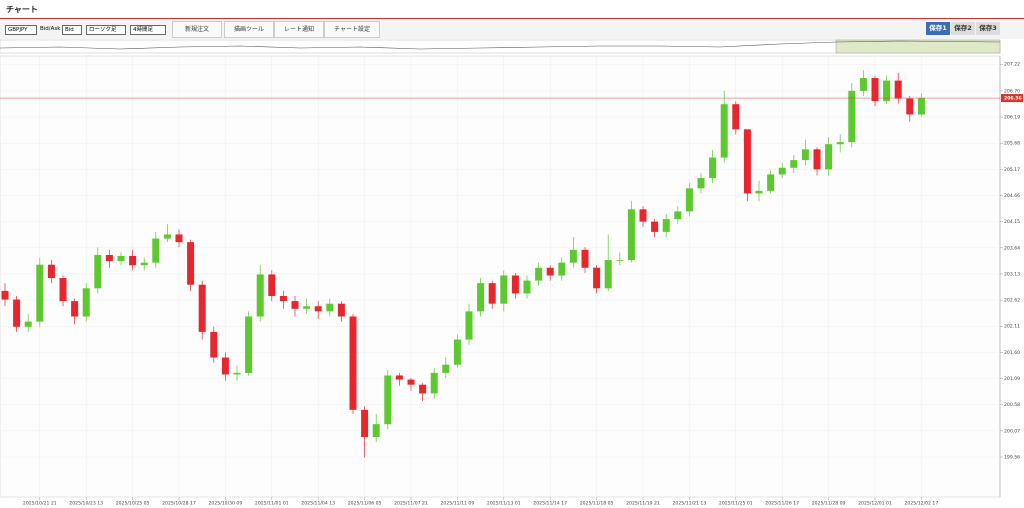 The width and height of the screenshot is (1024, 508). I want to click on x-tick-label: 2025/11/07 21, so click(411, 504).